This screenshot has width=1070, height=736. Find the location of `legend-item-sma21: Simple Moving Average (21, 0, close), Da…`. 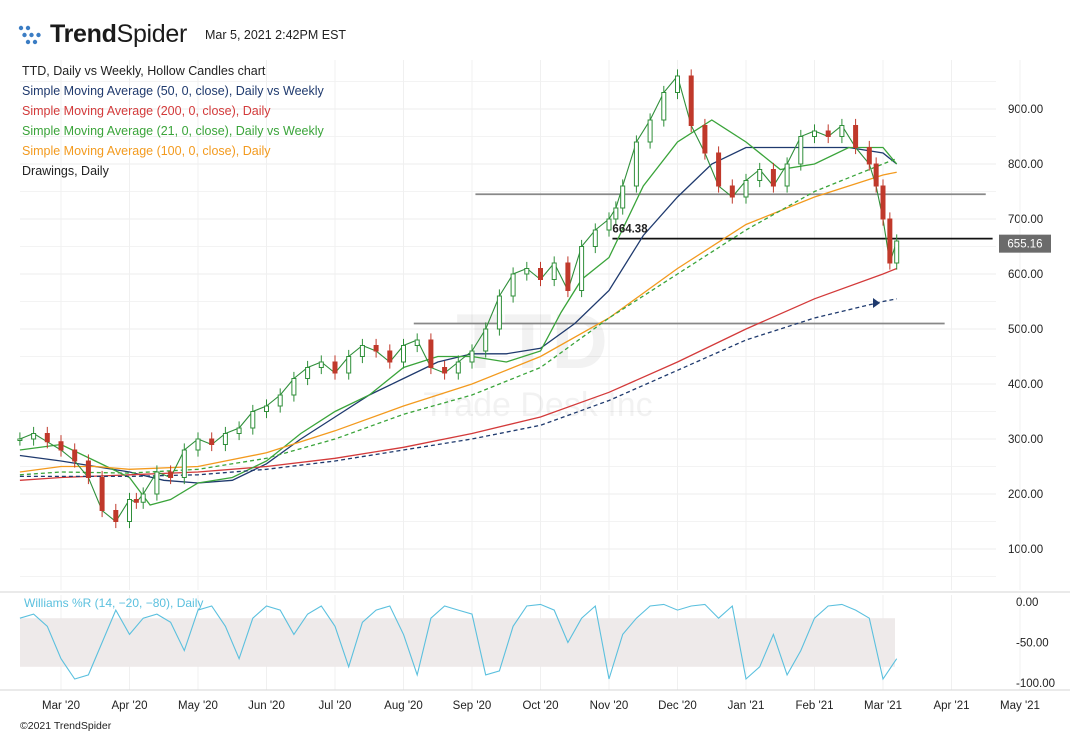

legend-item-sma21: Simple Moving Average (21, 0, close), Da… is located at coordinates (173, 131).